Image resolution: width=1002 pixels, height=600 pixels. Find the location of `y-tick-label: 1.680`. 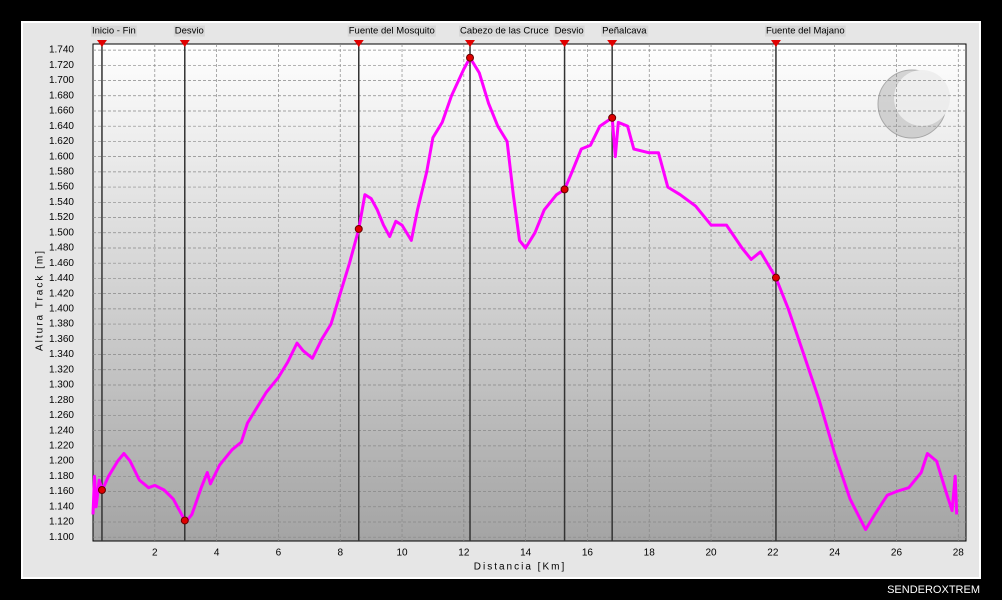

y-tick-label: 1.680 is located at coordinates (61, 95).